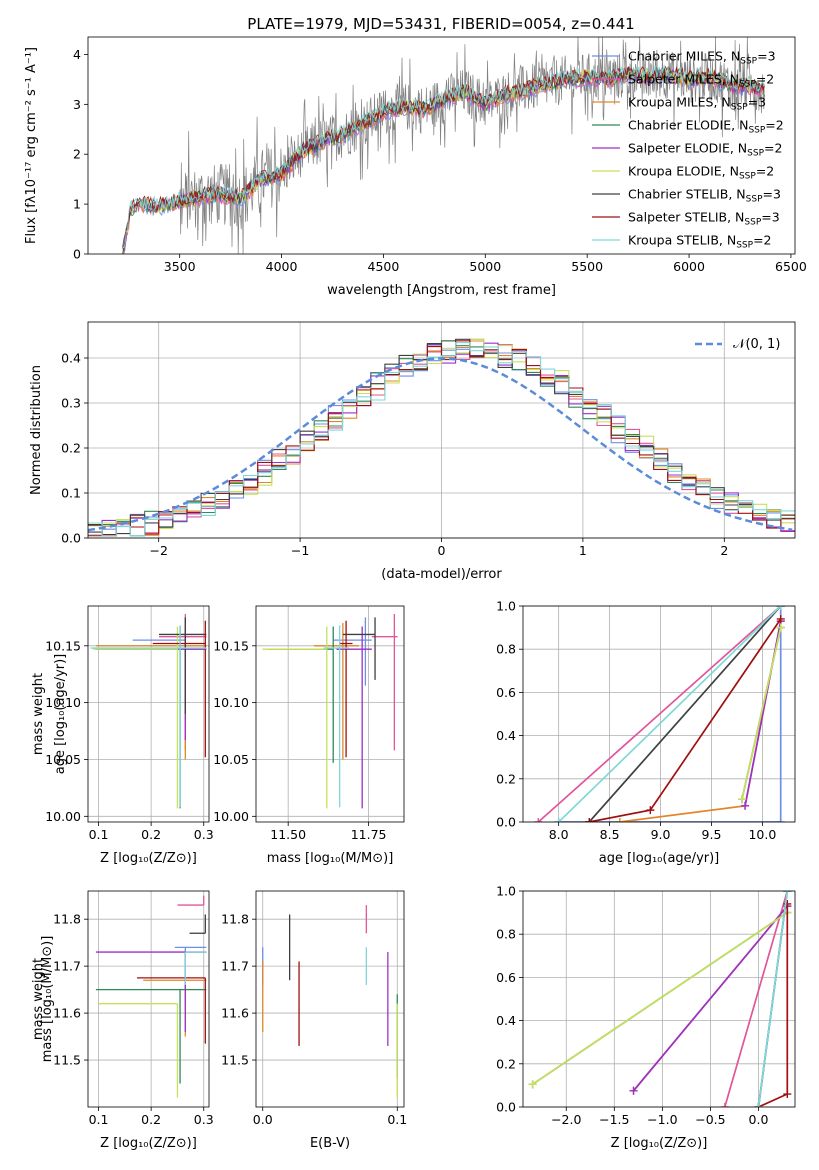  Describe the element at coordinates (587, 266) in the screenshot. I see `x-tick-label: 5500` at that location.